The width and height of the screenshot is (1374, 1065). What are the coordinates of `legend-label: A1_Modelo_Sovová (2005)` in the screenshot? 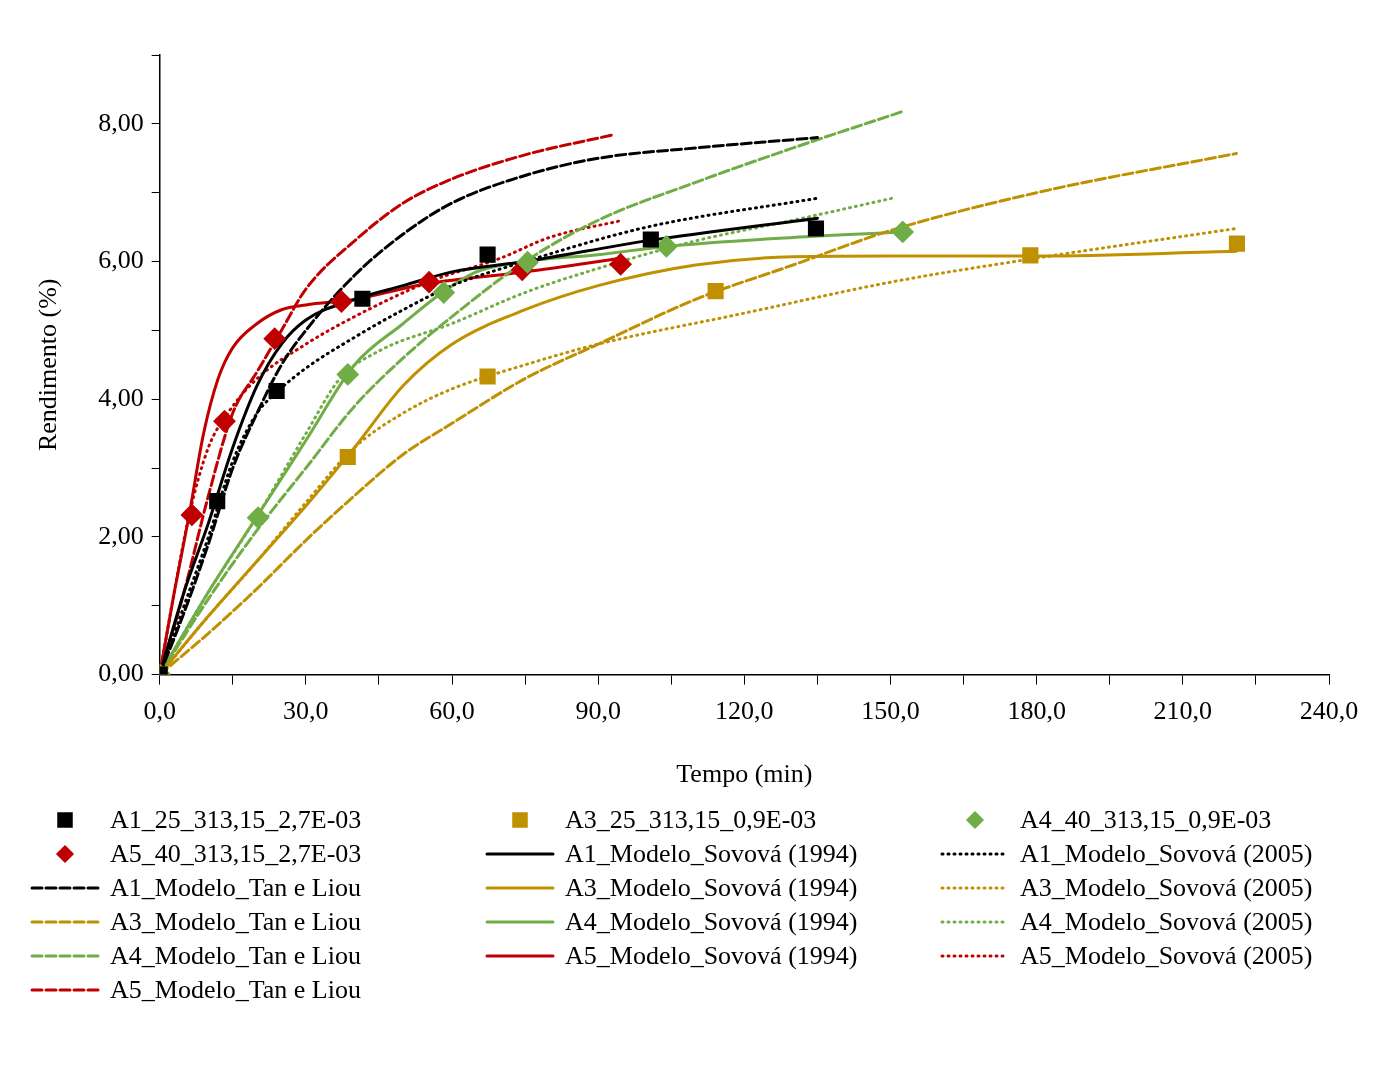 It's located at (1166, 854).